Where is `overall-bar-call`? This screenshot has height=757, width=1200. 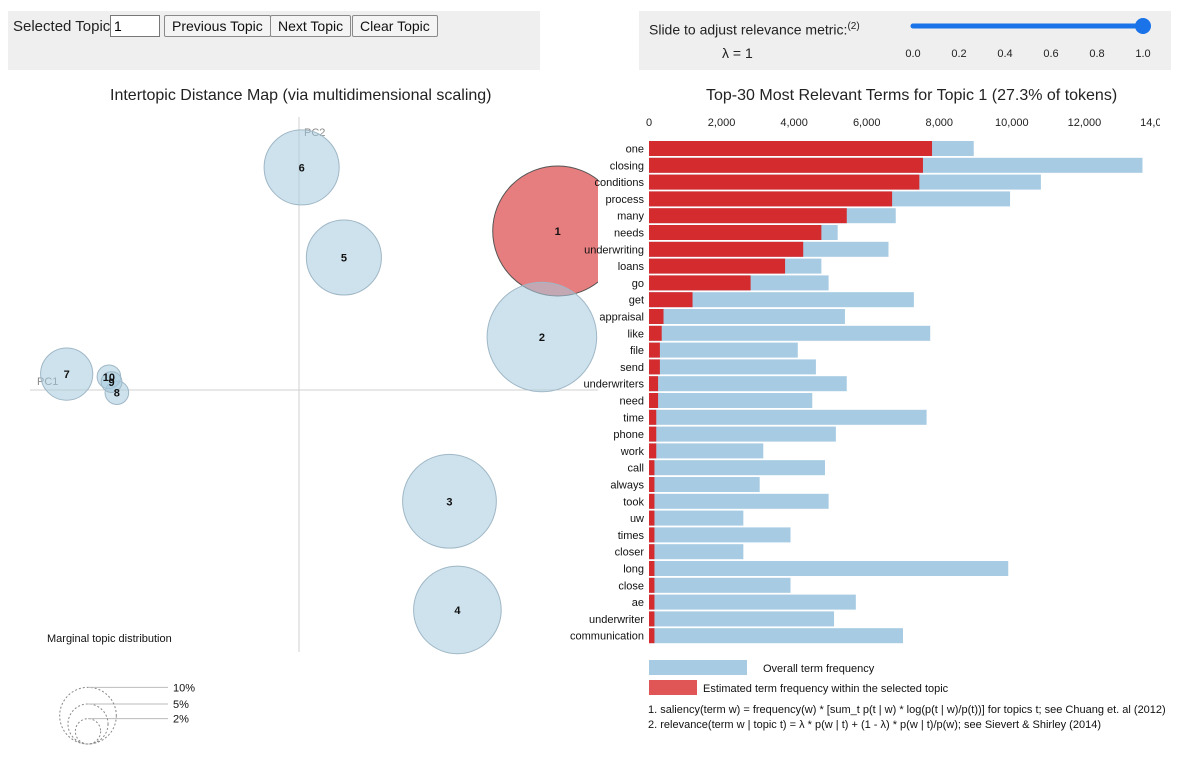 overall-bar-call is located at coordinates (737, 468).